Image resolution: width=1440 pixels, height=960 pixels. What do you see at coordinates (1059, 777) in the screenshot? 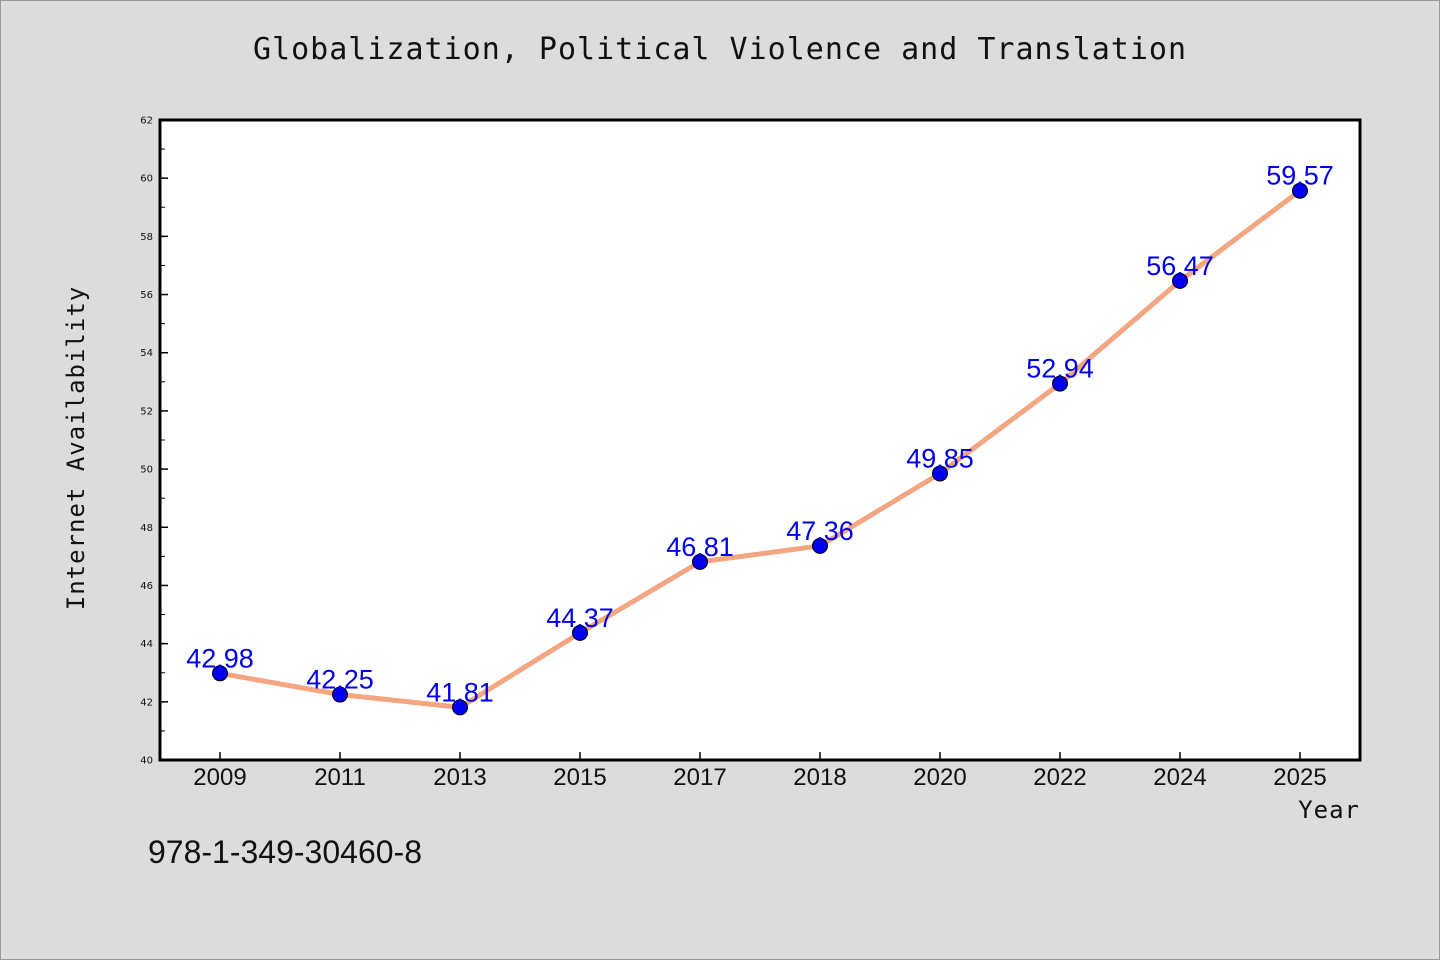
I see `x-tick-label: 2022` at bounding box center [1059, 777].